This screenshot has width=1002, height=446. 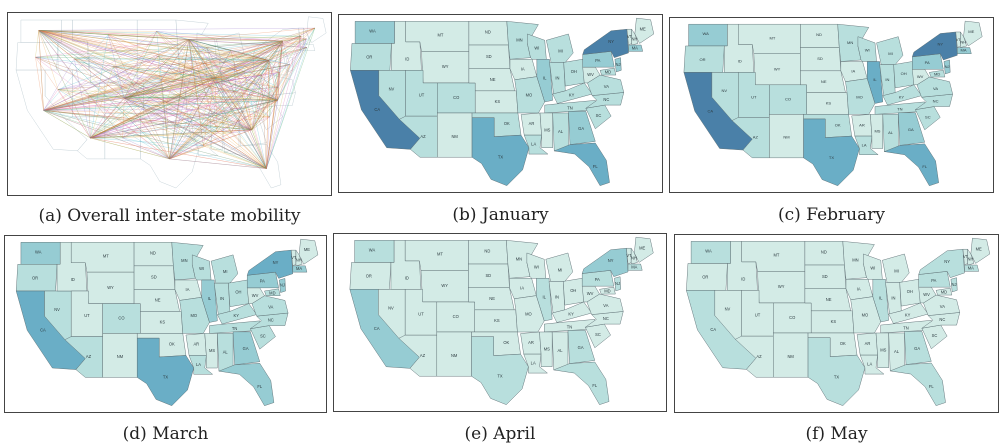 I want to click on state-me, so click(x=980, y=250).